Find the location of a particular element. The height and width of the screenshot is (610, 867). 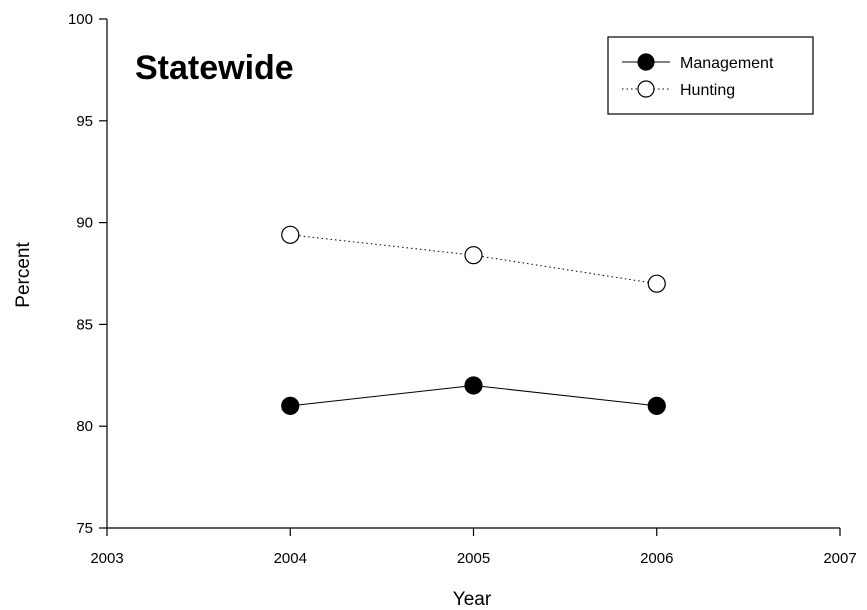

series-hunting is located at coordinates (473, 259).